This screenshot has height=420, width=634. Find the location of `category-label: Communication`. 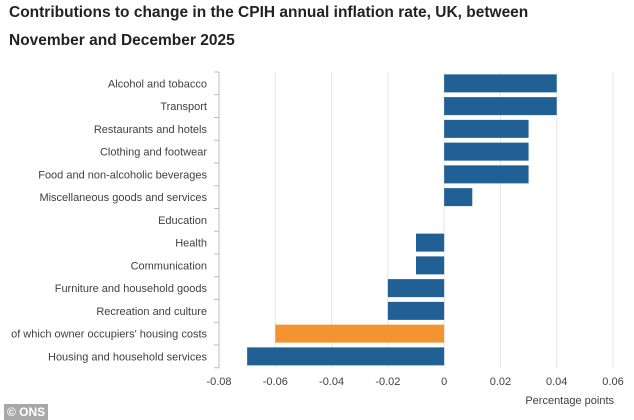

category-label: Communication is located at coordinates (169, 266).